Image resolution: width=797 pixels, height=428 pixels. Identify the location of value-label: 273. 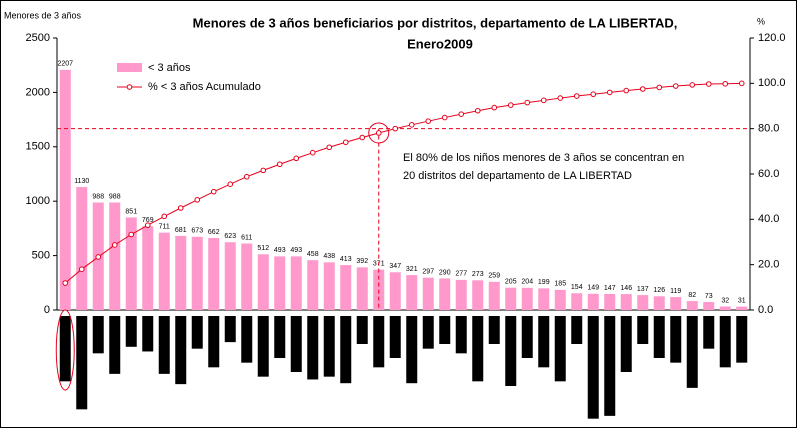
(478, 274).